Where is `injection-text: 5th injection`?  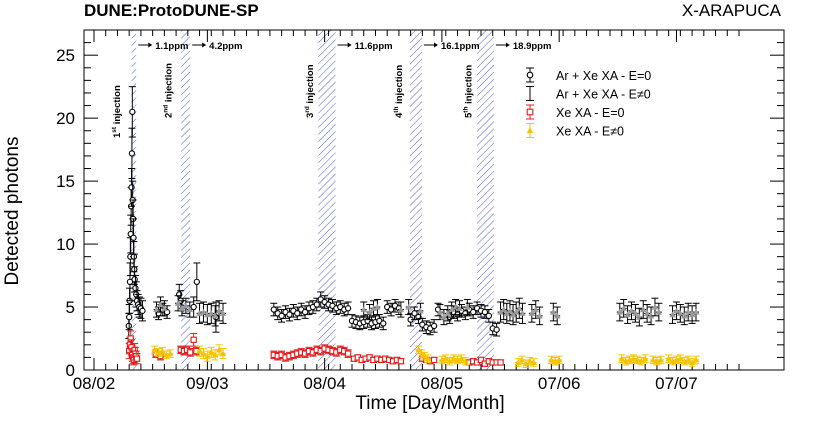 injection-text: 5th injection is located at coordinates (468, 91).